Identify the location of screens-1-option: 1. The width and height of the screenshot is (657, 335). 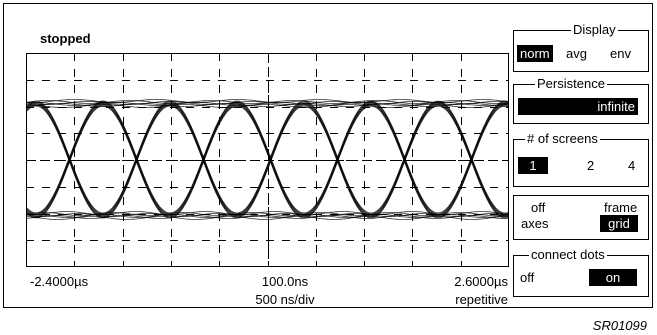
(533, 165).